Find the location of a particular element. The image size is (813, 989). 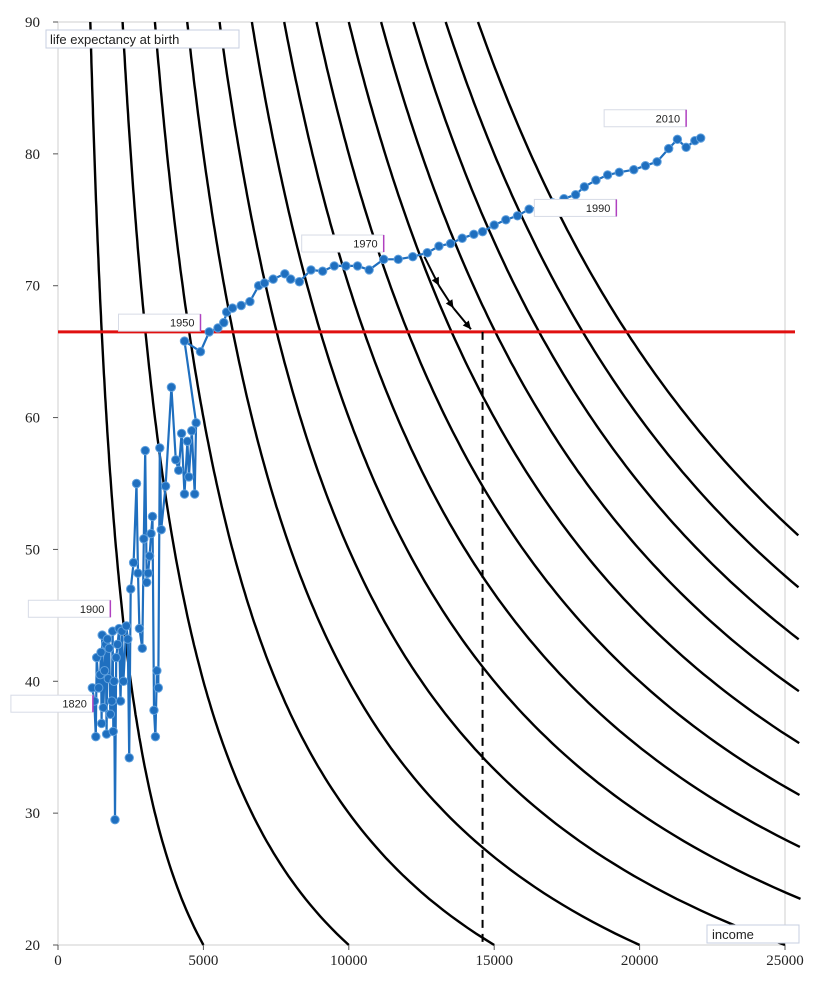

year-label: 1950 is located at coordinates (182, 324).